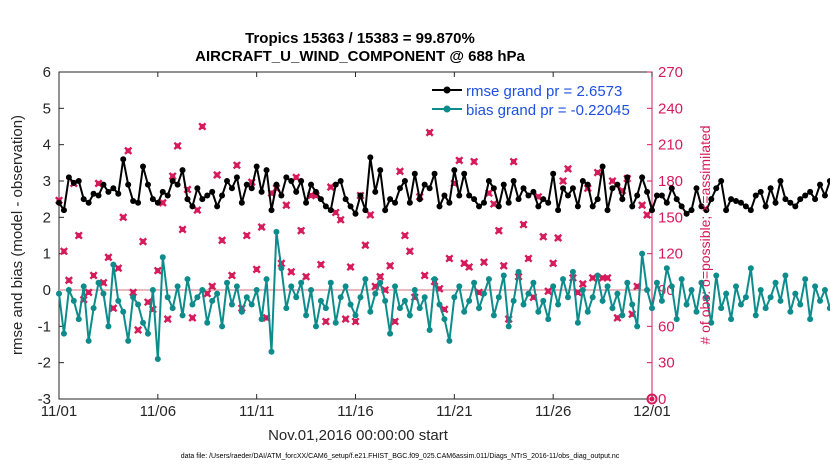  Describe the element at coordinates (360, 56) in the screenshot. I see `chart-subtitle: AIRCRAFT_U_WIND_COMPONENT @ 688 hPa` at that location.